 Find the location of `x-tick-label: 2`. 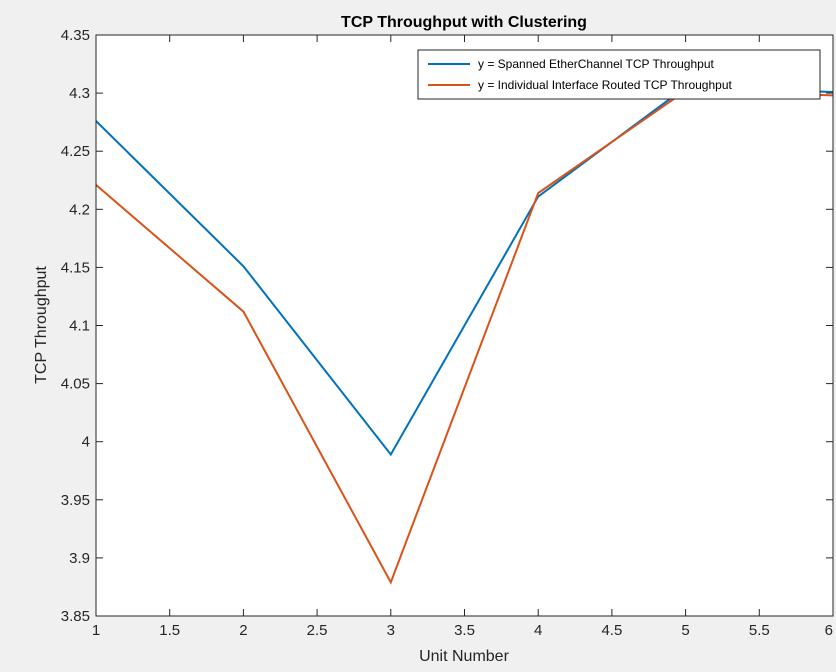

x-tick-label: 2 is located at coordinates (243, 630).